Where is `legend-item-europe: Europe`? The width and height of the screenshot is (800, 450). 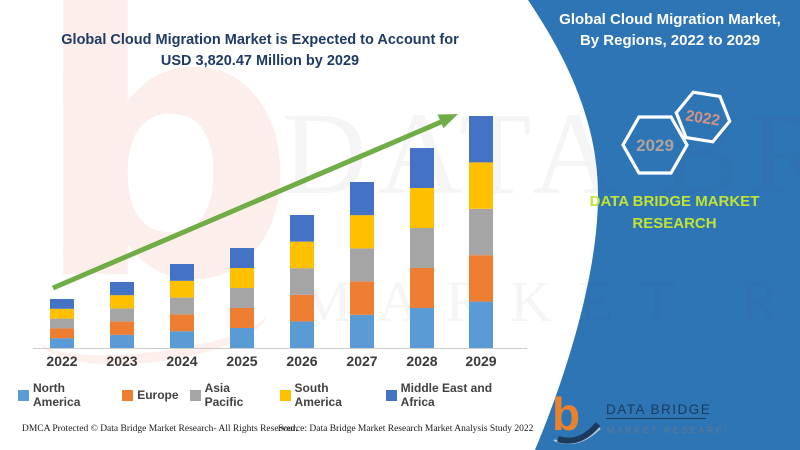 legend-item-europe: Europe is located at coordinates (150, 395).